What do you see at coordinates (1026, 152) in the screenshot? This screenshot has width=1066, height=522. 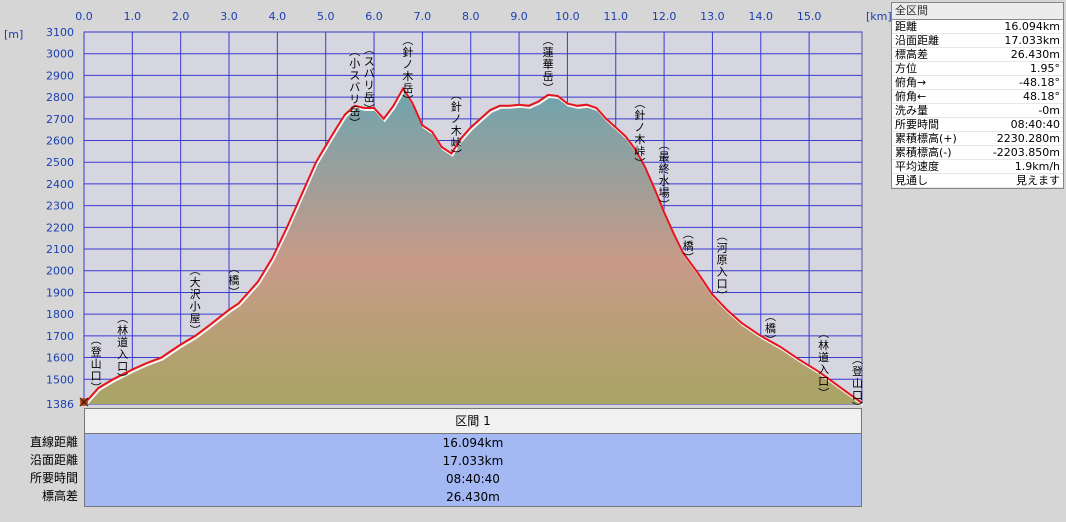 I see `stats-value: -2203.850m` at bounding box center [1026, 152].